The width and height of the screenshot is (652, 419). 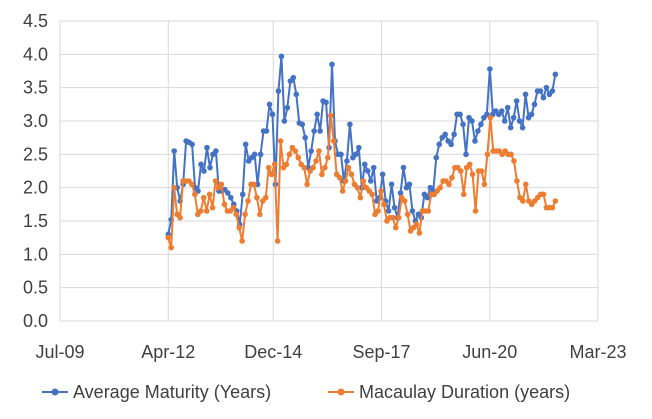 What do you see at coordinates (330, 352) in the screenshot?
I see `x-axis-ticks: Jul-09 Apr-12 Dec-14 Sep-17 Jun-20 Mar-23` at bounding box center [330, 352].